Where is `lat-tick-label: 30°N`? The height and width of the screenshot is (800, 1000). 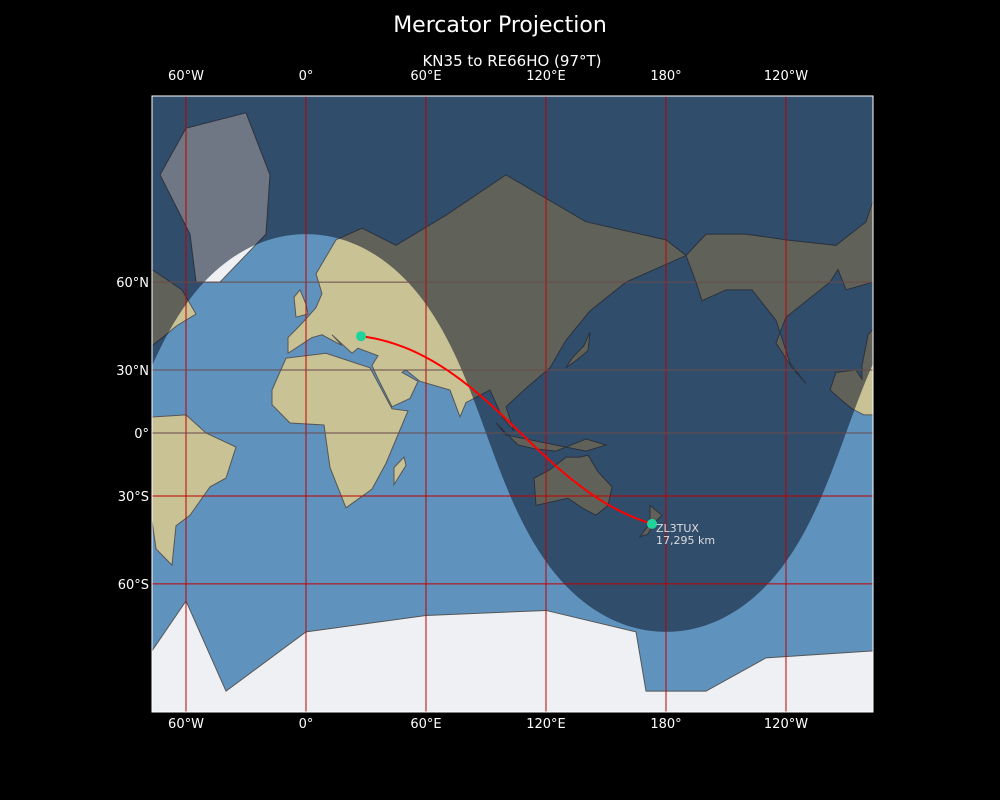 lat-tick-label: 30°N is located at coordinates (132, 371).